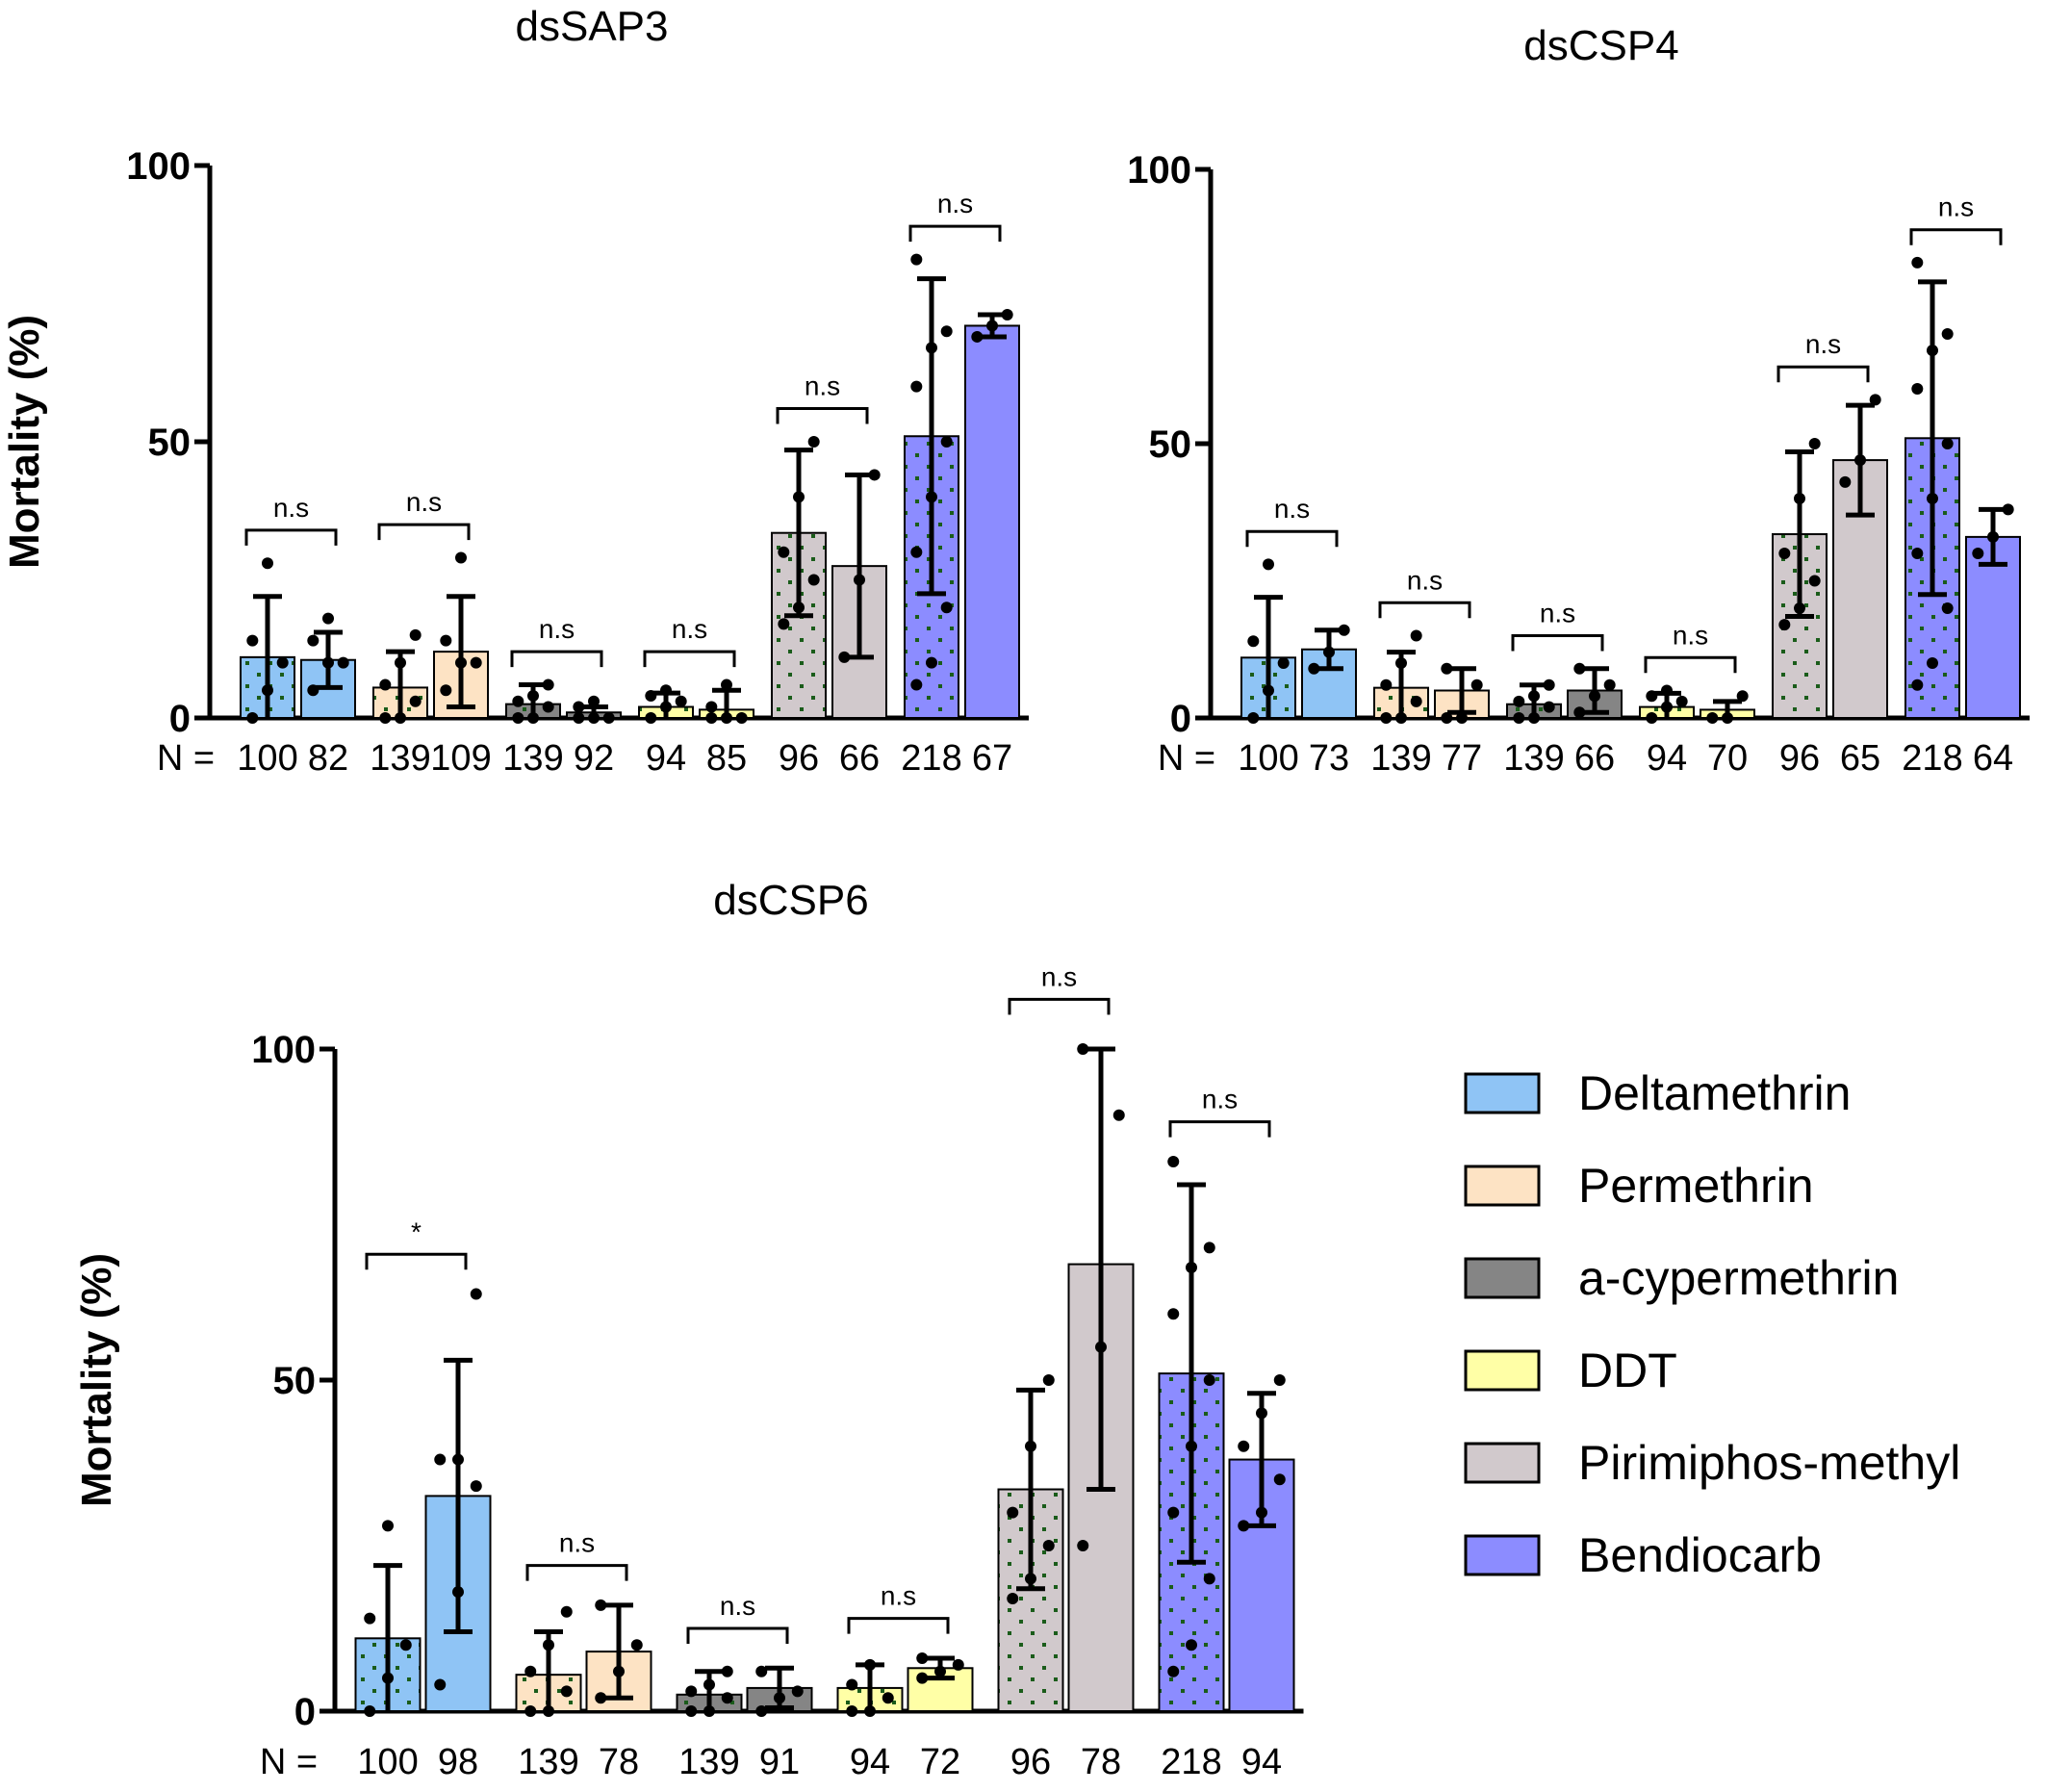 The image size is (2045, 1792). Describe the element at coordinates (1993, 627) in the screenshot. I see `bar-Bendiocarb-treated` at that location.